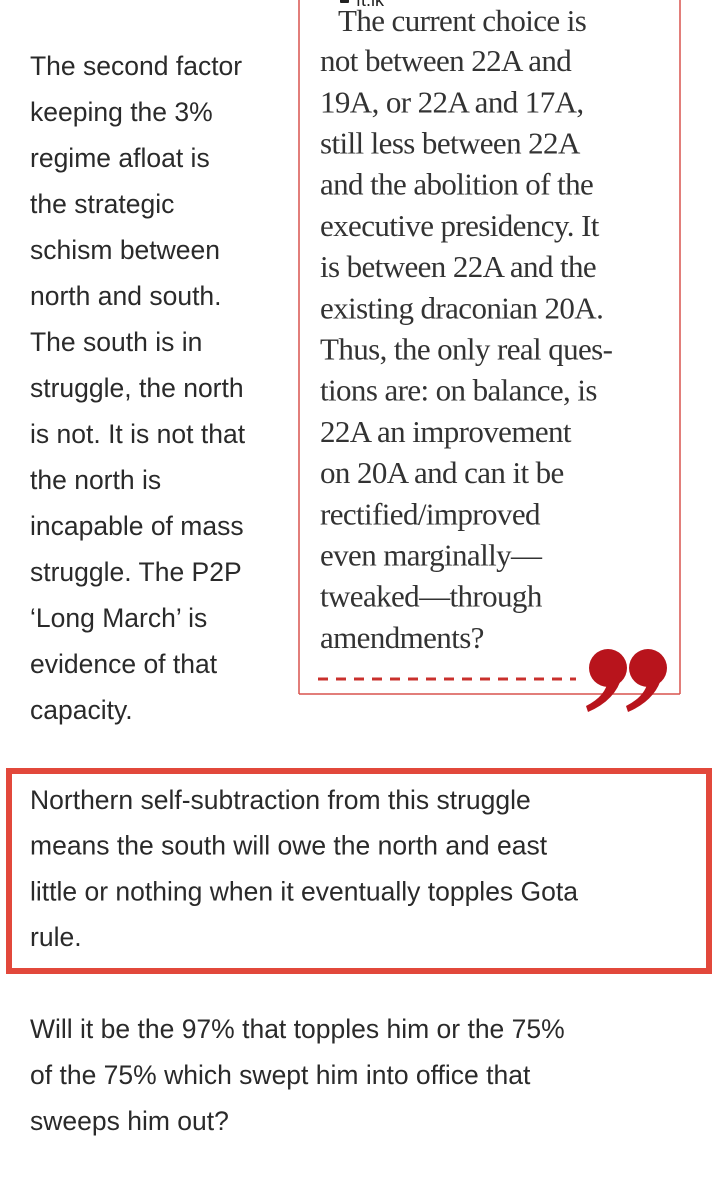 This screenshot has width=717, height=1200. What do you see at coordinates (136, 66) in the screenshot?
I see `left-column-line: The second factor` at bounding box center [136, 66].